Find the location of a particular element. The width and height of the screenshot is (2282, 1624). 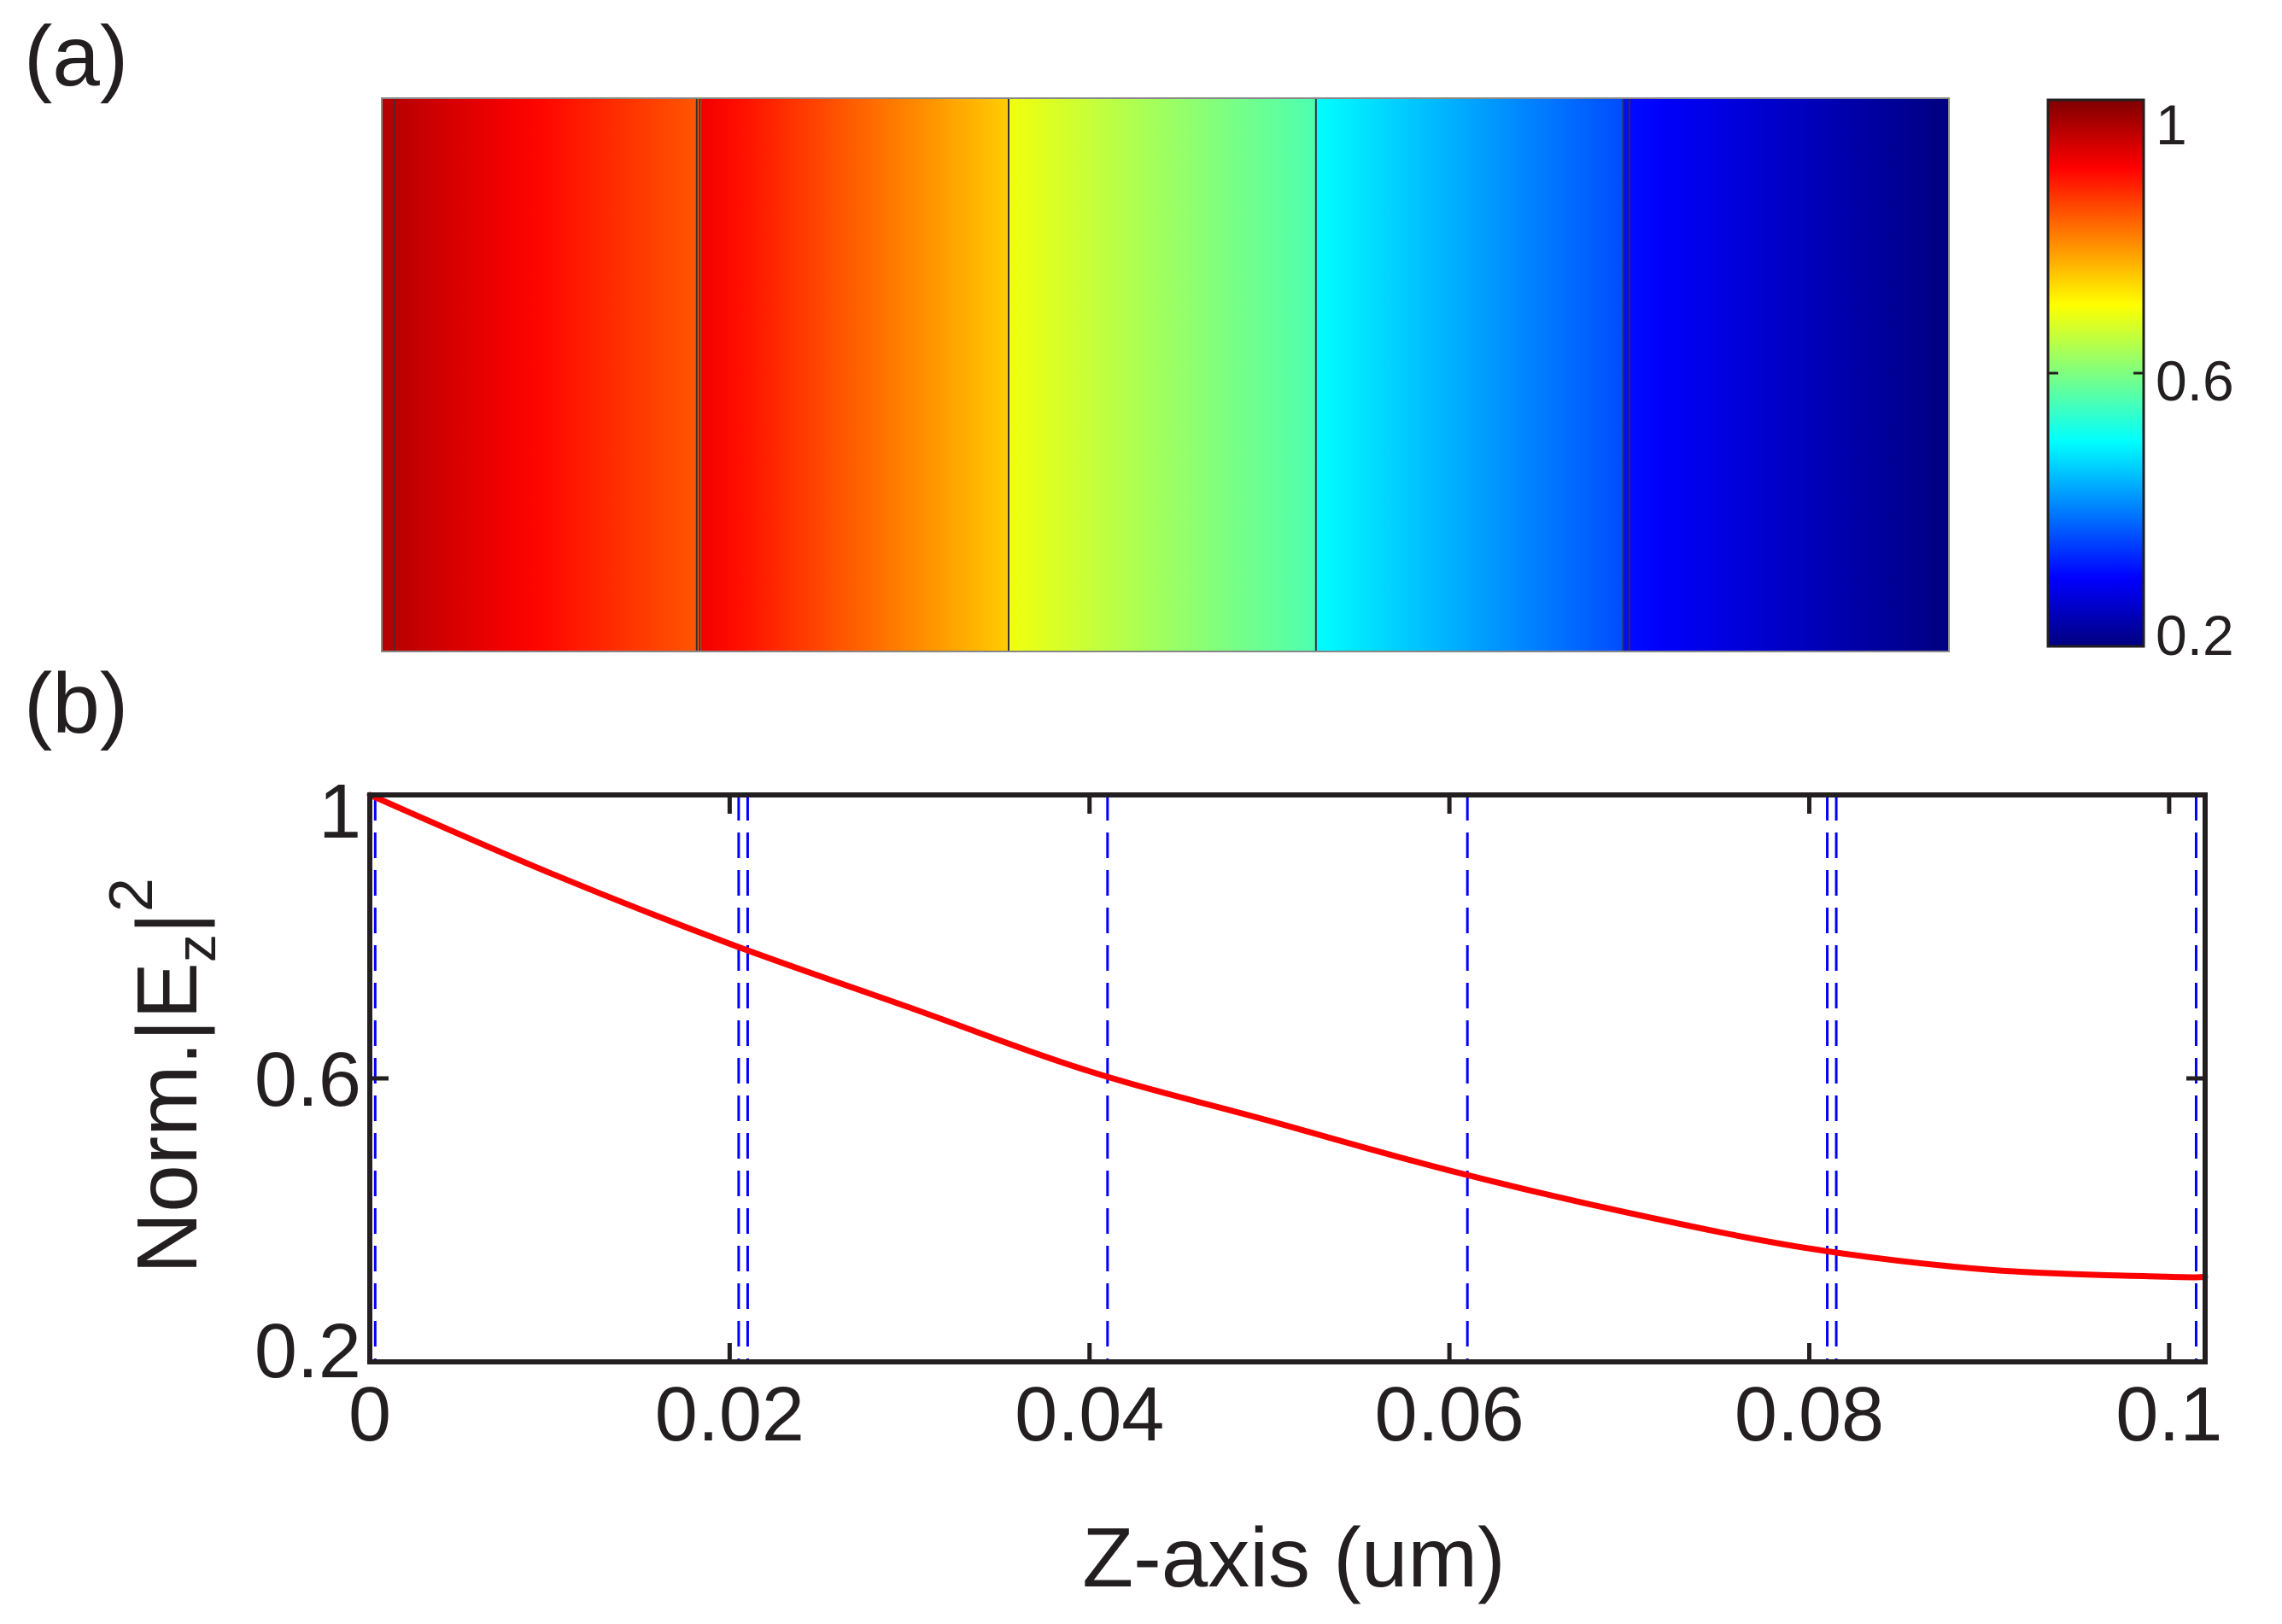

y-tick-label: 0.6 is located at coordinates (308, 1080).